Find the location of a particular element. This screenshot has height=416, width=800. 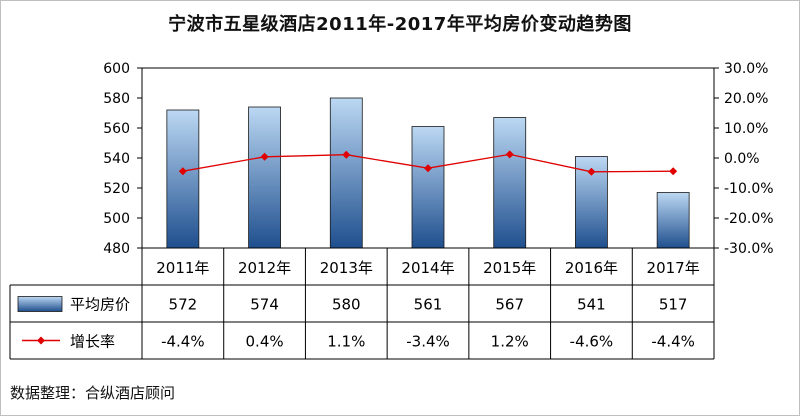

right-tick-label: 20.0% is located at coordinates (746, 99).